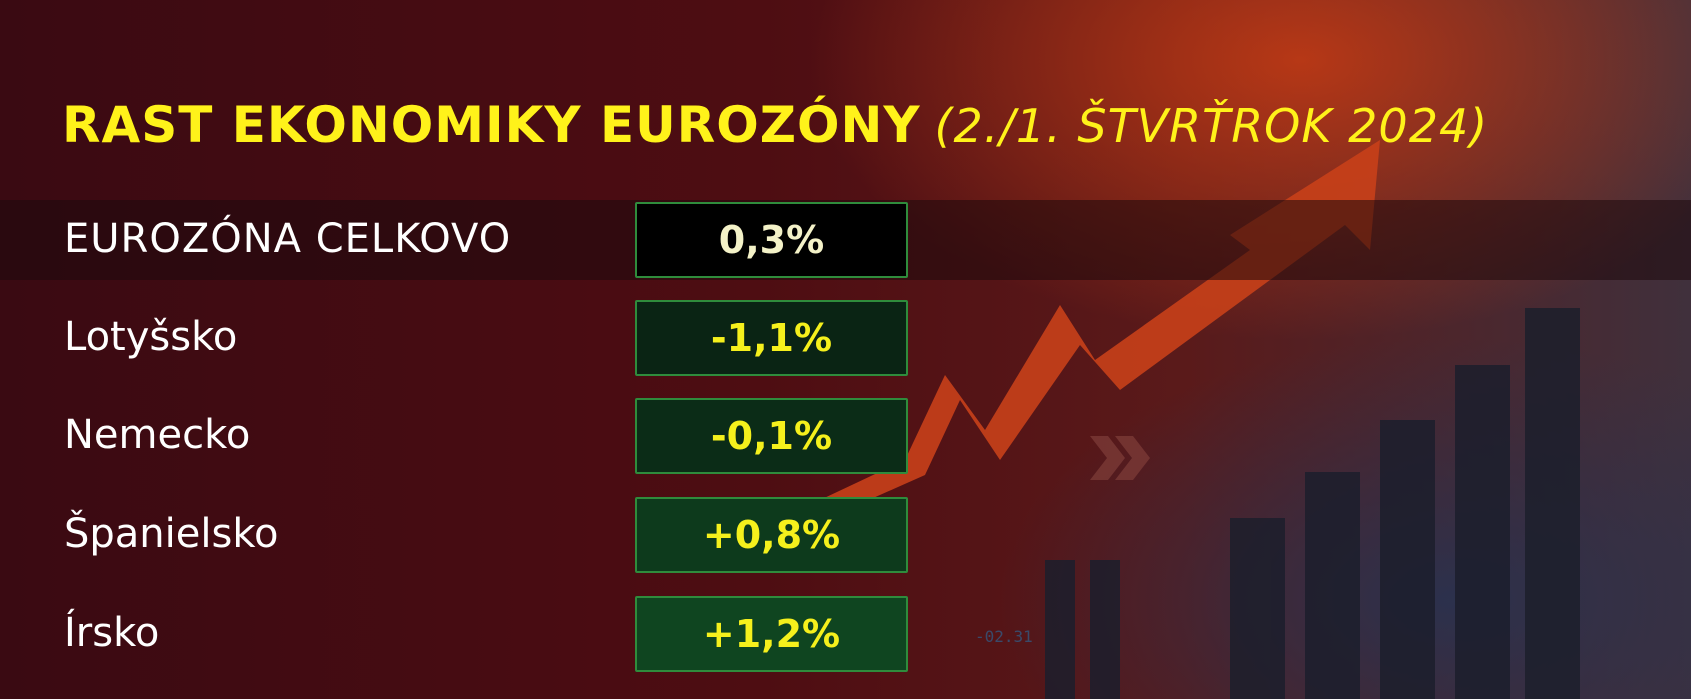 The width and height of the screenshot is (1691, 699). Describe the element at coordinates (771, 240) in the screenshot. I see `row-value-eurozone: 0,3%` at that location.